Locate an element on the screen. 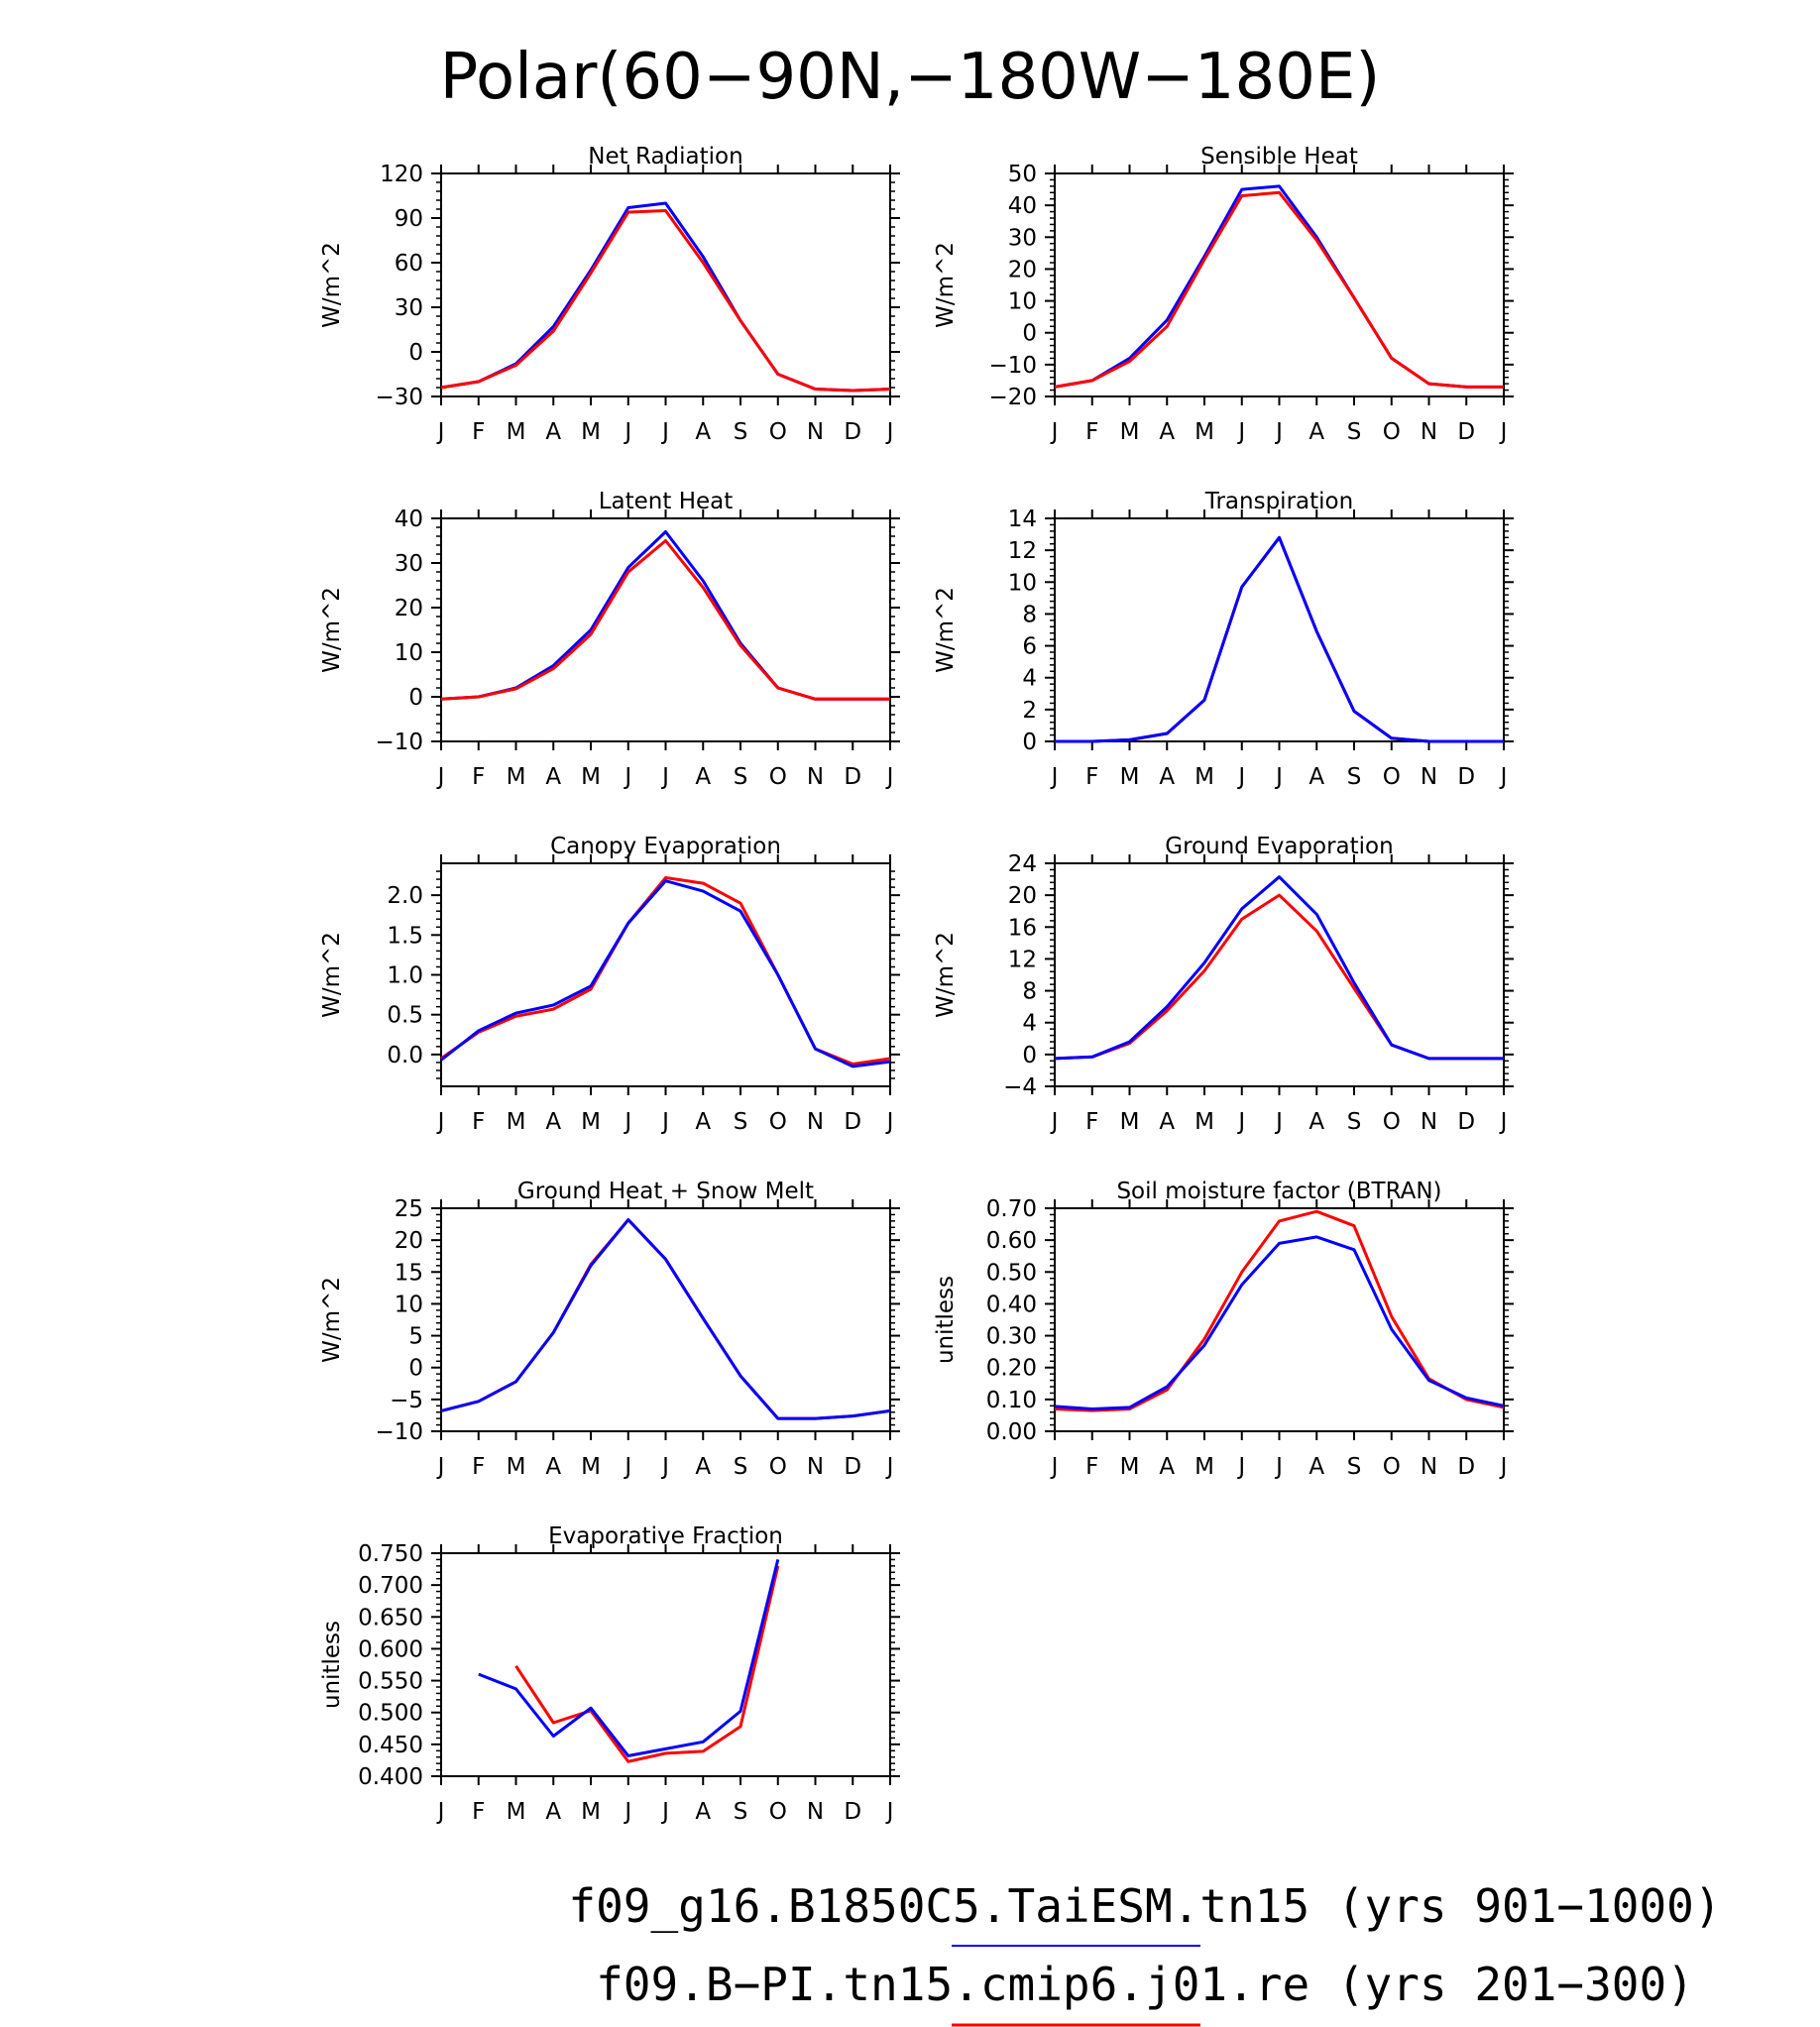 The height and width of the screenshot is (2027, 1820). y-tick-label: 0.70 is located at coordinates (1011, 1209).